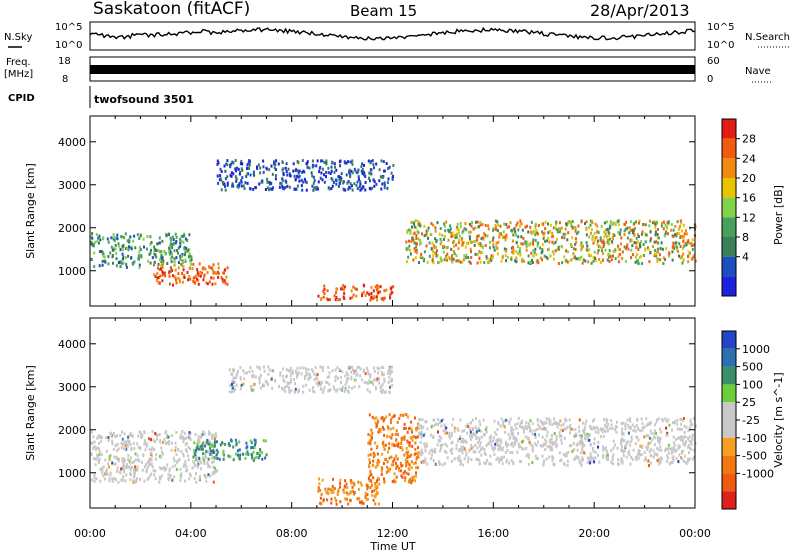 This screenshot has width=800, height=554. I want to click on nsky-panel: N.Sky 10^5 10^0 10^5 10^0 N.Search, so click(397, 36).